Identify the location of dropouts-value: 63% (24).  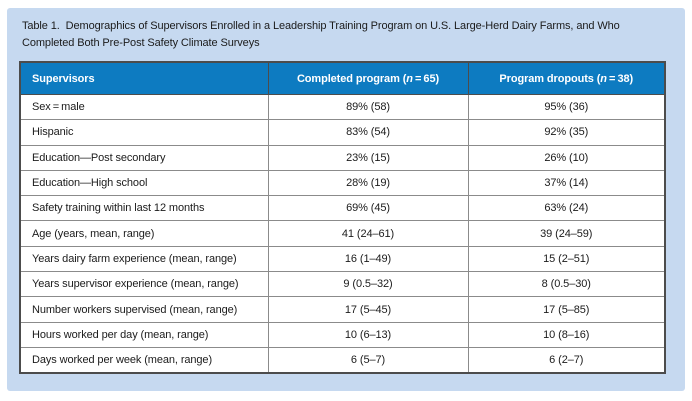
(566, 208).